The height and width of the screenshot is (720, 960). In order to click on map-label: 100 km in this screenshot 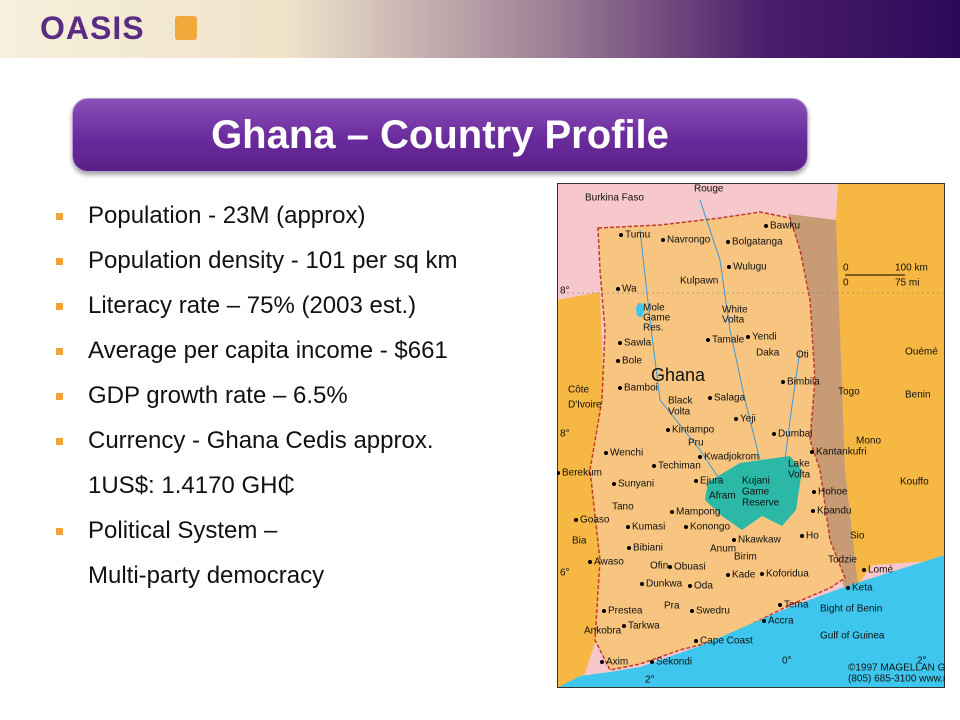, I will do `click(911, 268)`.